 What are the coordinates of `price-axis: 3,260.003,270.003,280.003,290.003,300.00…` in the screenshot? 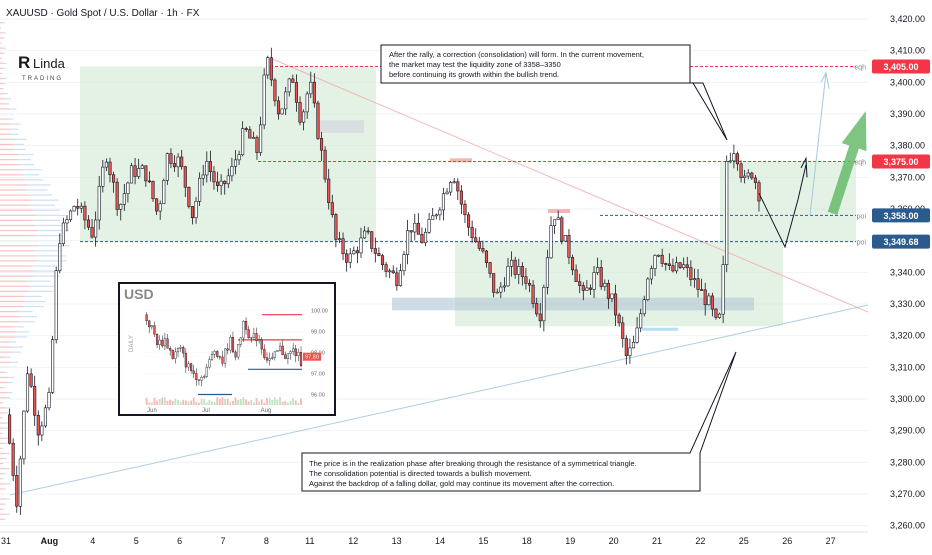 It's located at (900, 275).